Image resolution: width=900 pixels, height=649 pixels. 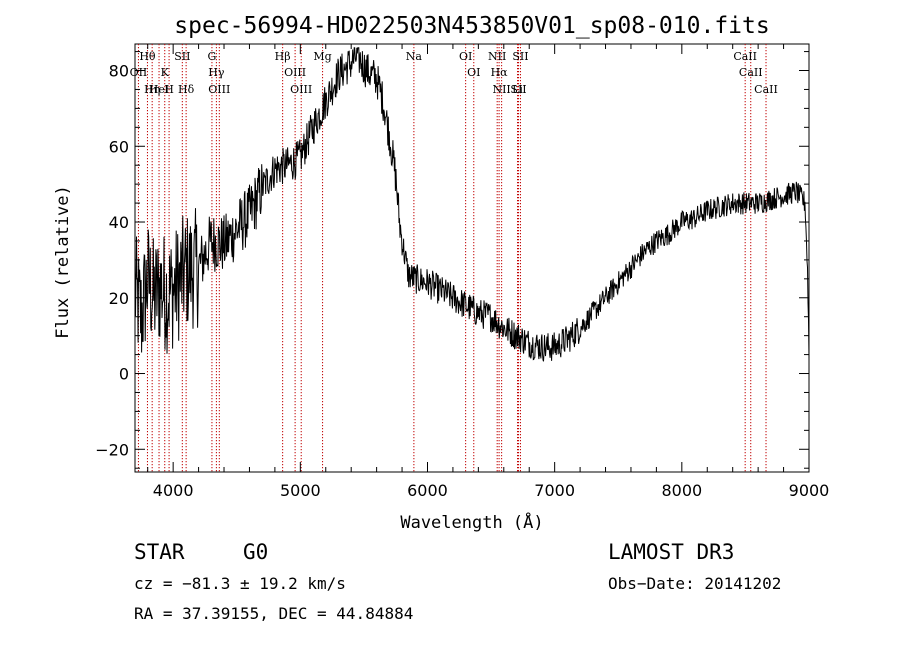 What do you see at coordinates (809, 490) in the screenshot?
I see `x-tick-label: 9000` at bounding box center [809, 490].